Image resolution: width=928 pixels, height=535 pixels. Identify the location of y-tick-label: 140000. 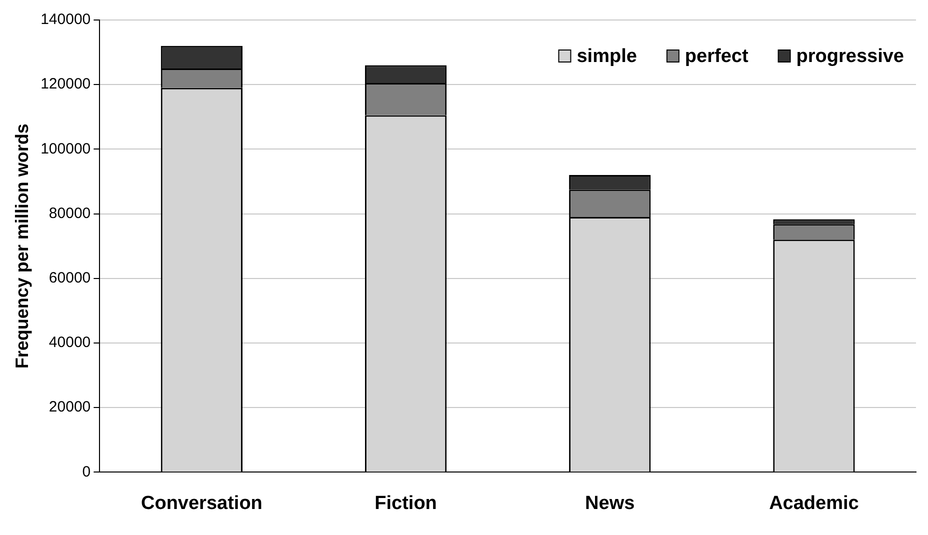
(65, 19).